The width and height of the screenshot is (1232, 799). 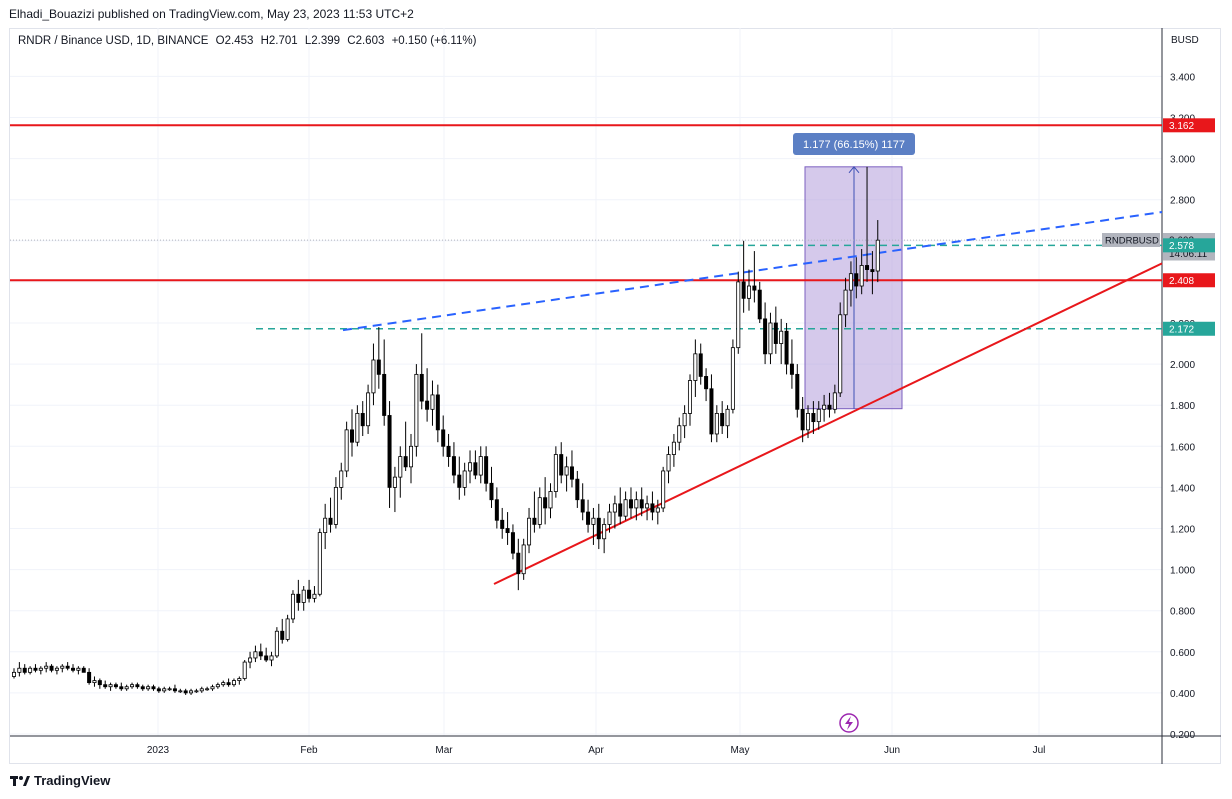 I want to click on y-tick-label: 3.400, so click(x=1182, y=77).